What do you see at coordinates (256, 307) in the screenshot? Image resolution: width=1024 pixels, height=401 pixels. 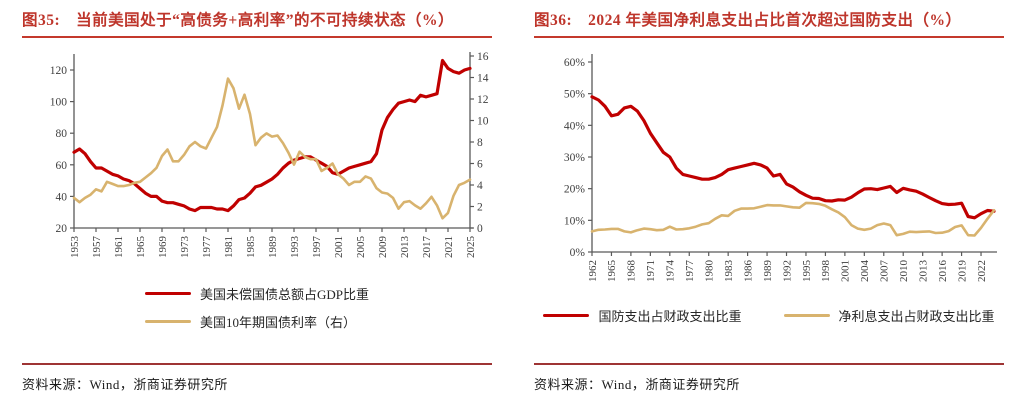 I see `legend-fig35: 美国未偿国债总额占GDP比重 美国10年期国债利率（右）` at bounding box center [256, 307].